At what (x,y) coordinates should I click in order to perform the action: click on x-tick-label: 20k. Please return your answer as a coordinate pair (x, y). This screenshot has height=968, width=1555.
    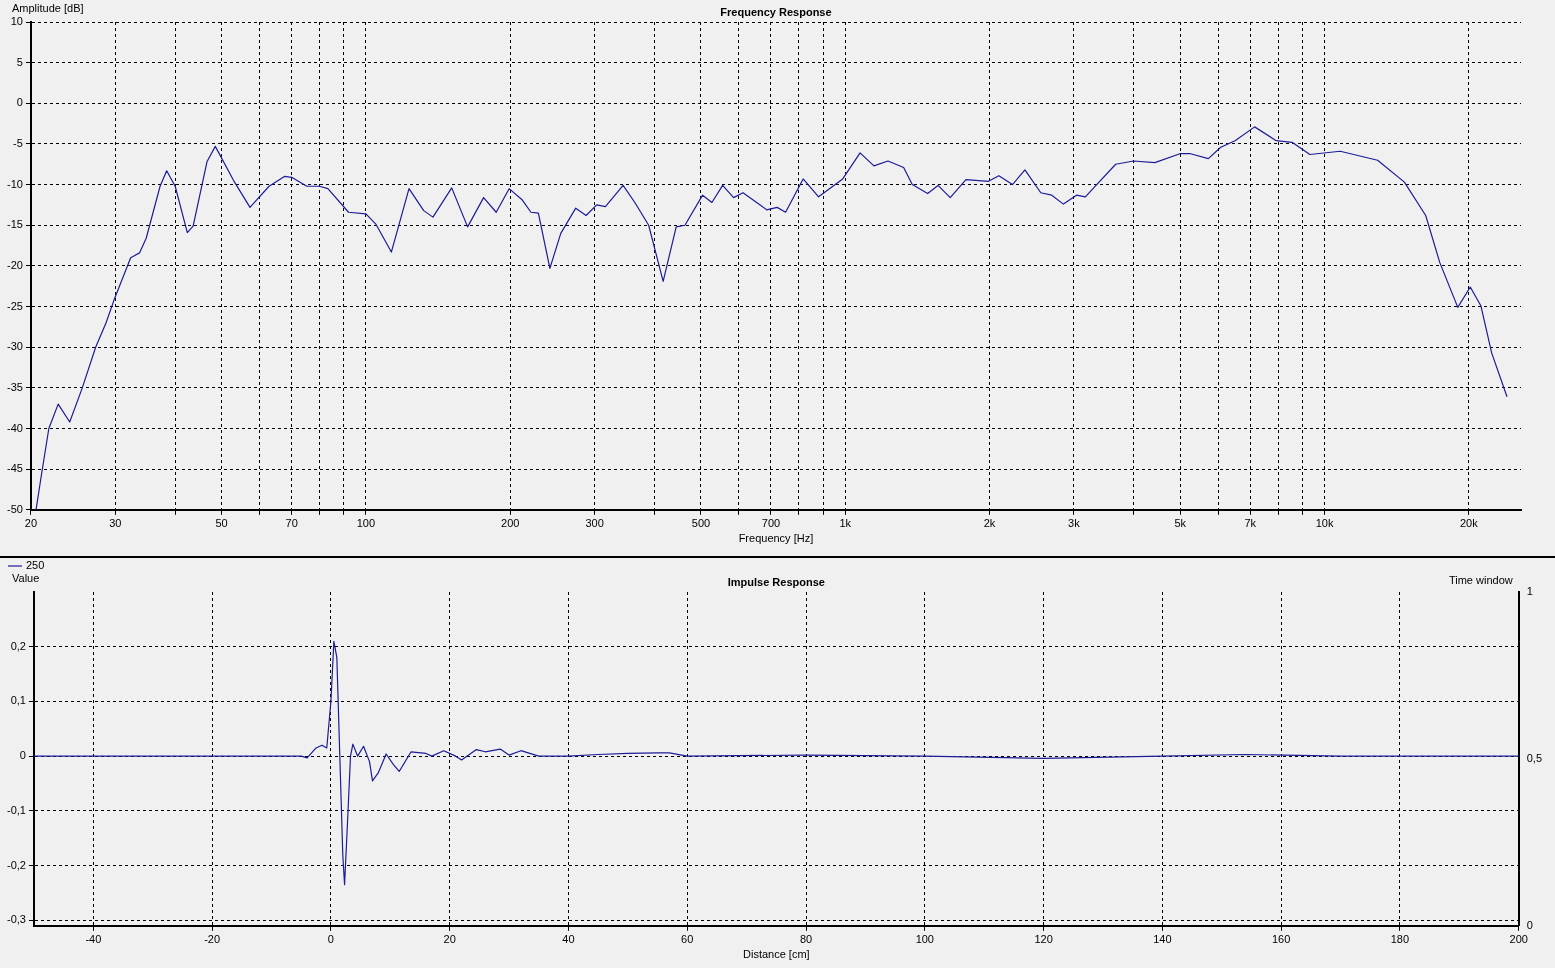
    Looking at the image, I should click on (1469, 523).